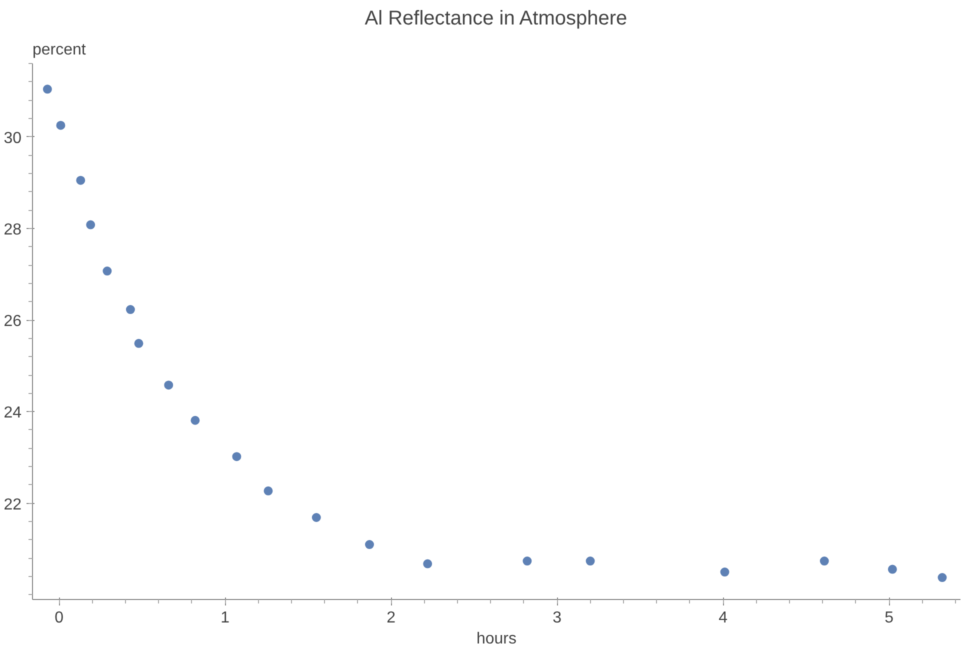 This screenshot has width=975, height=657. What do you see at coordinates (13, 321) in the screenshot?
I see `y-tick-label: 26` at bounding box center [13, 321].